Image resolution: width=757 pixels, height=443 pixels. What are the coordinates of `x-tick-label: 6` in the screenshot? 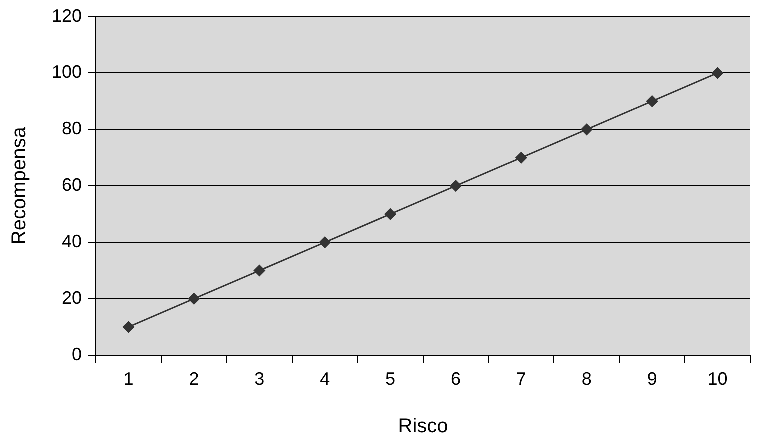 It's located at (455, 379).